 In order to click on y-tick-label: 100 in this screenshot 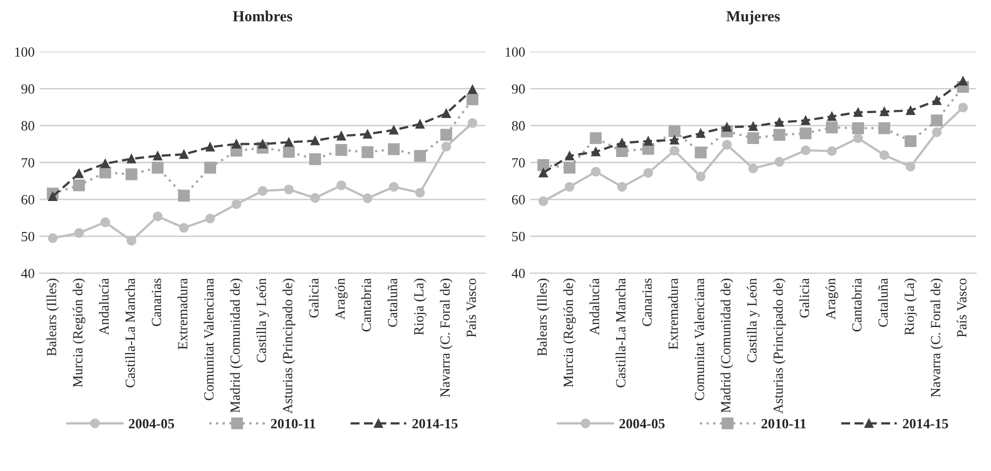, I will do `click(24, 52)`.